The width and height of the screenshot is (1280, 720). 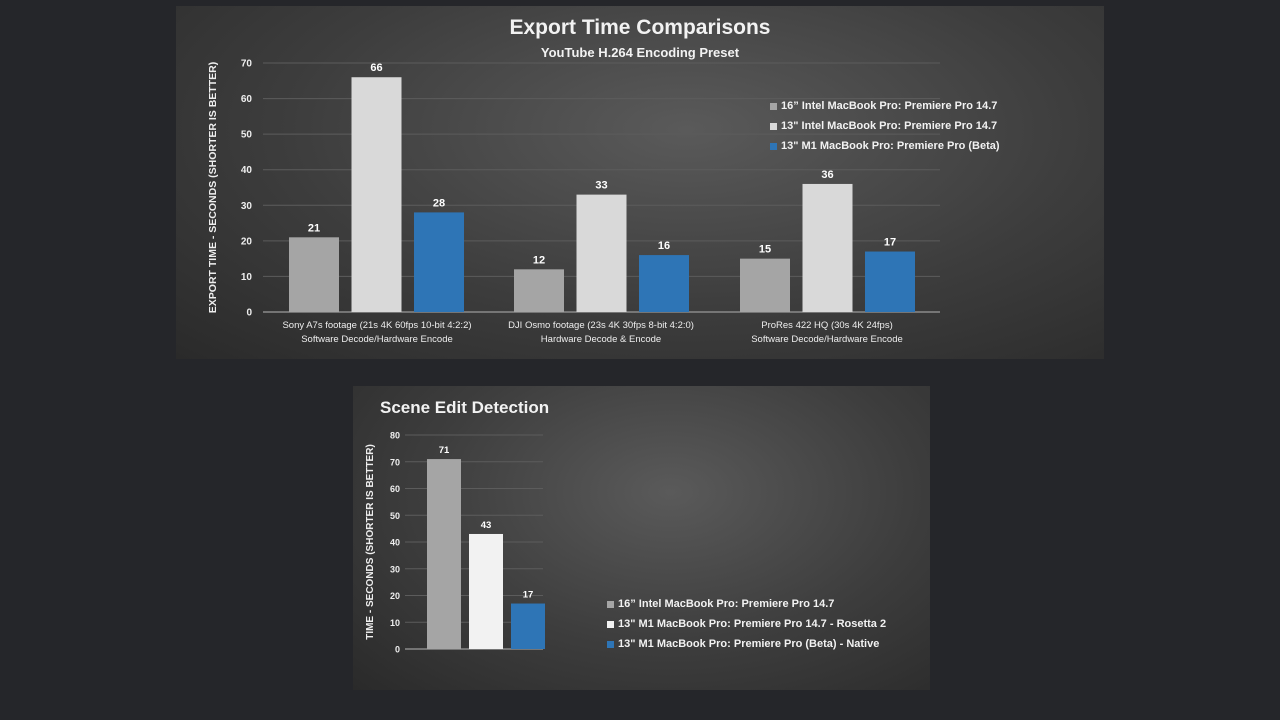 I want to click on data-label: 28, so click(x=439, y=203).